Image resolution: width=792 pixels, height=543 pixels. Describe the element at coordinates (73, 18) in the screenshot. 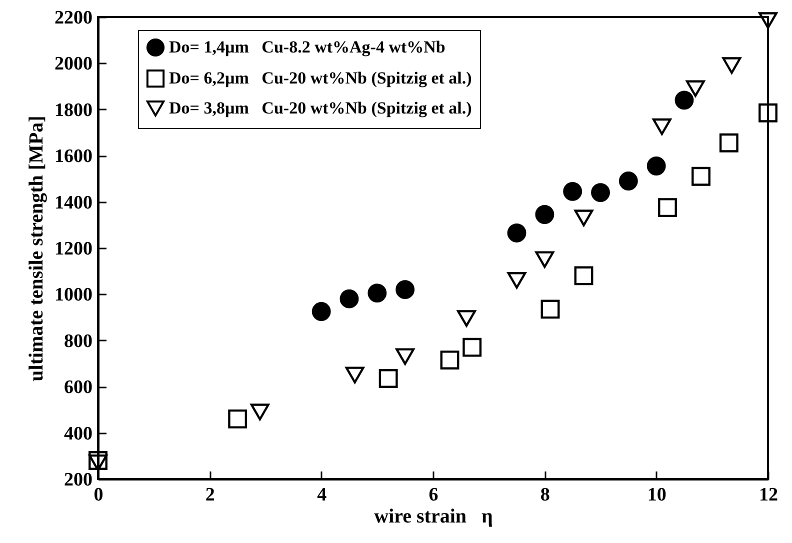

I see `y-tick-label: 2200` at that location.